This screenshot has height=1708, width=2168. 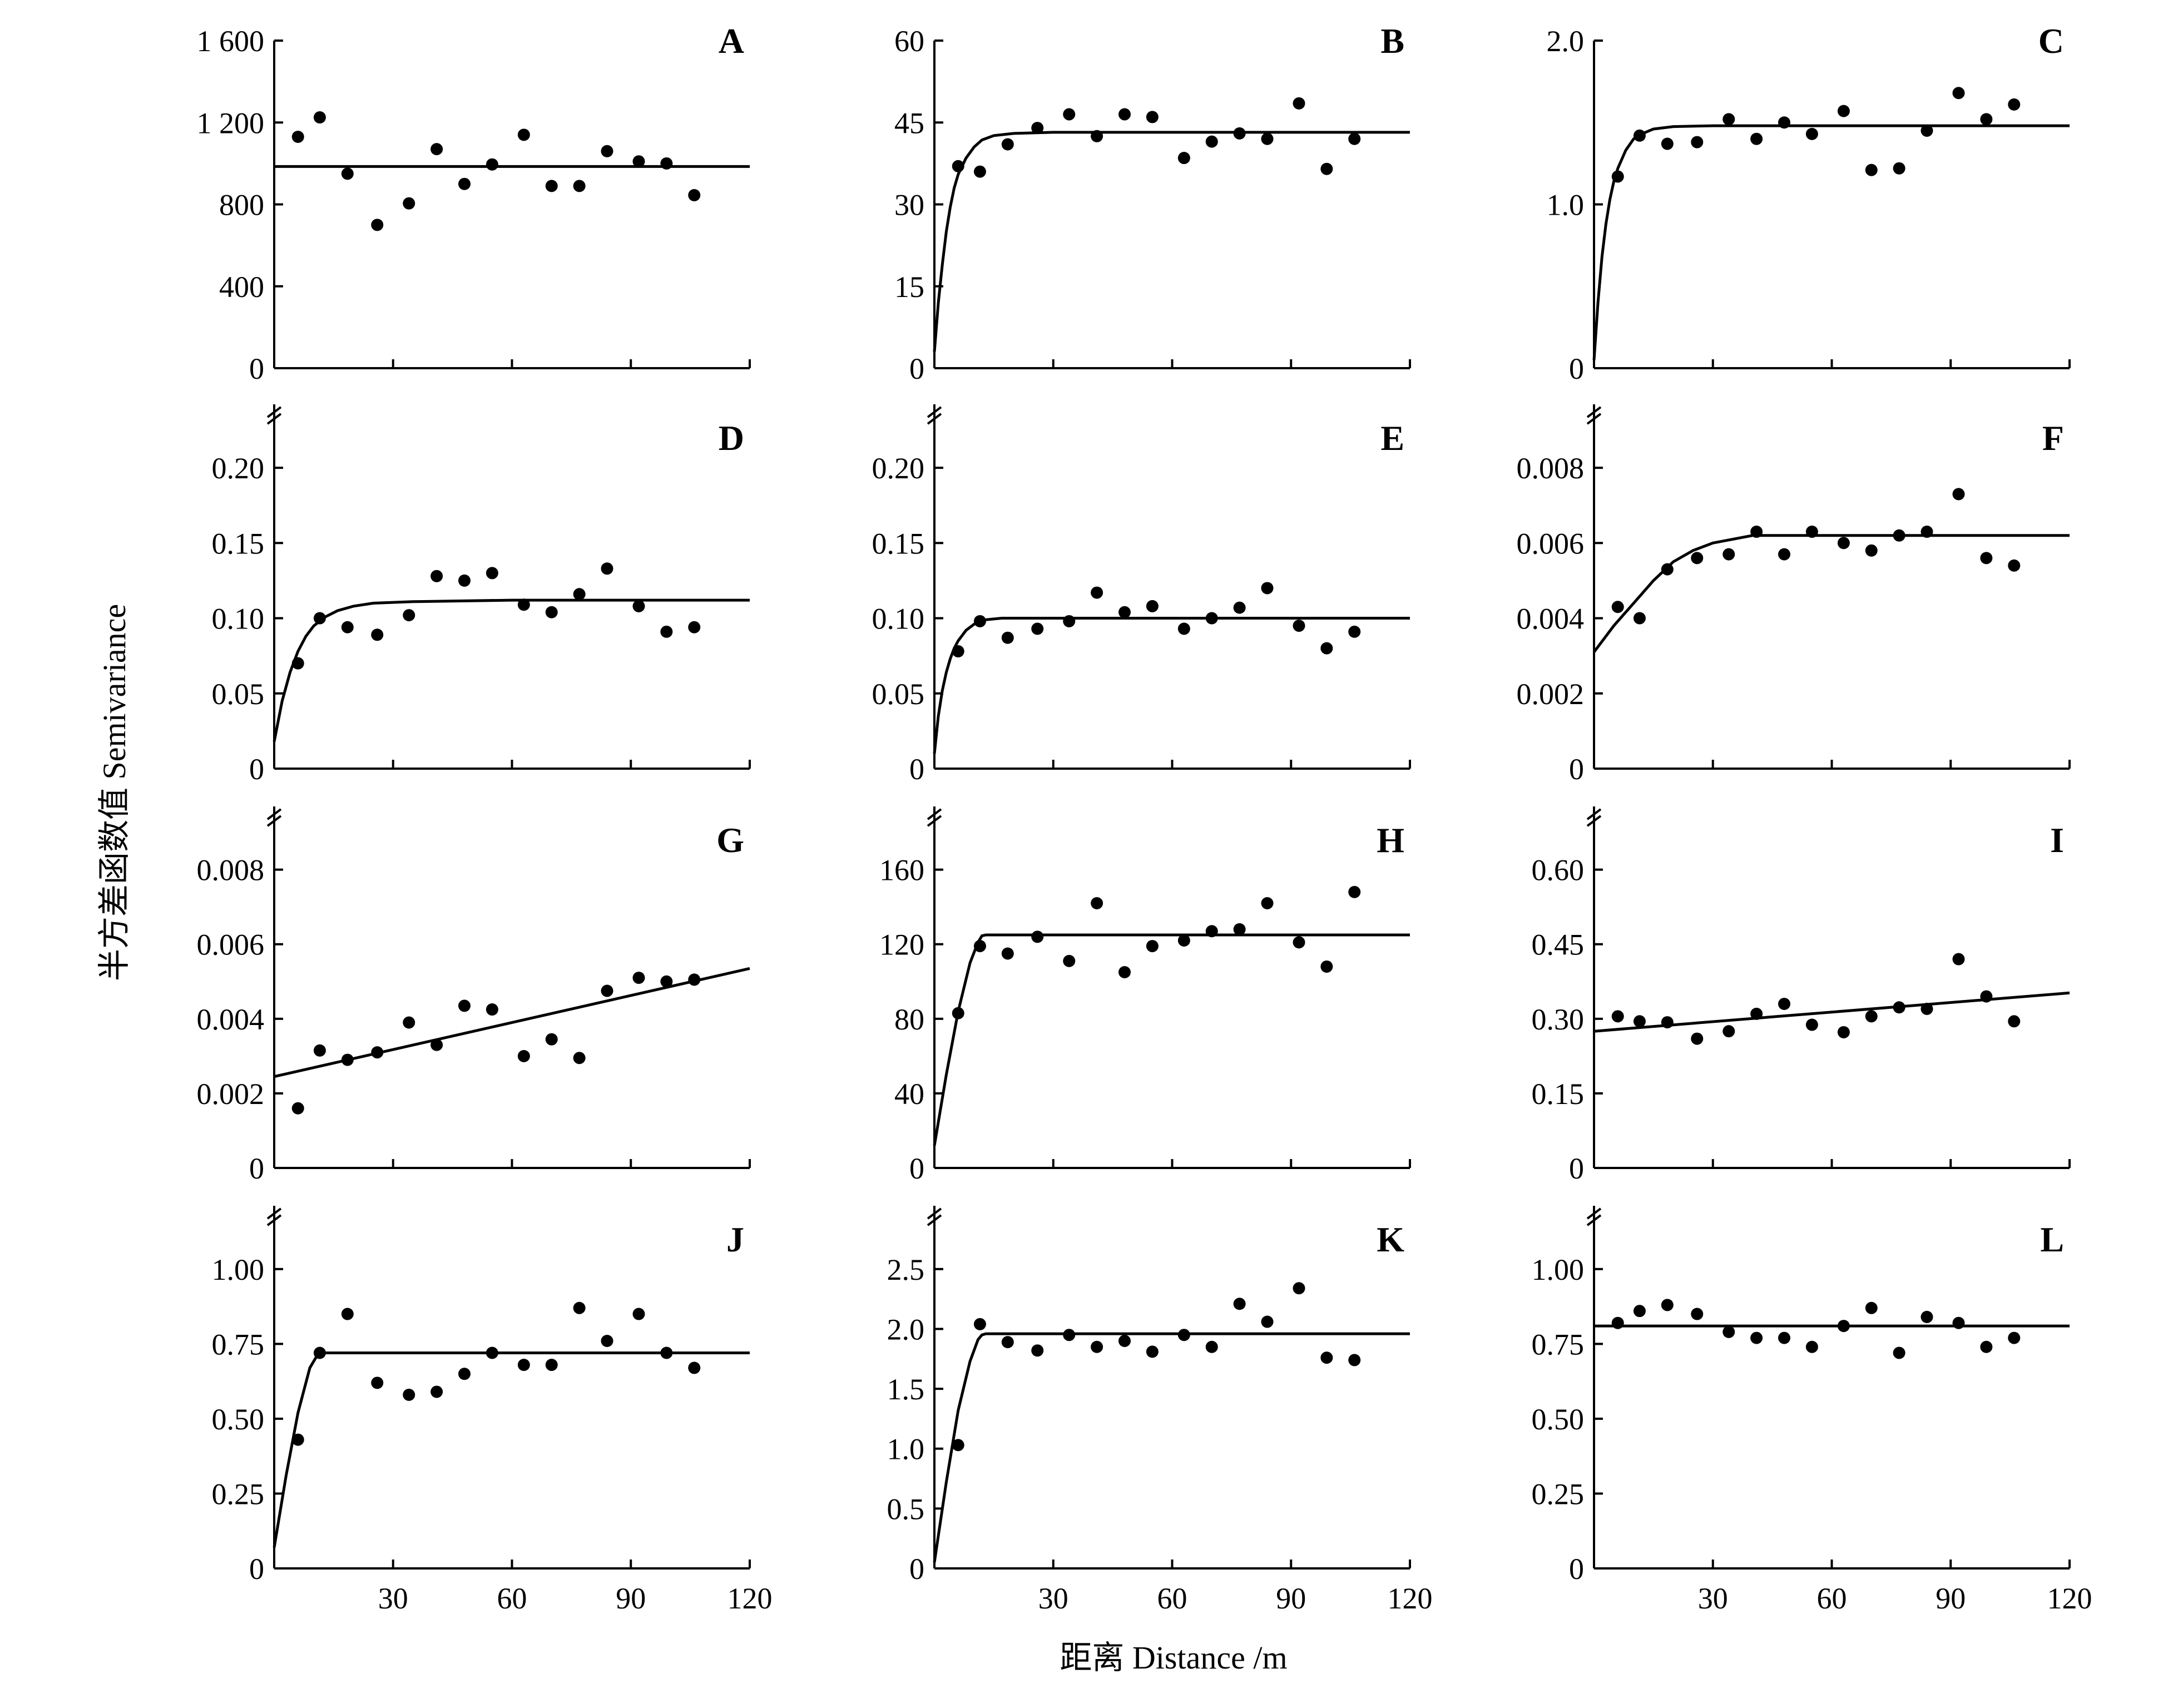 What do you see at coordinates (899, 694) in the screenshot?
I see `y-tick-label: 0.05` at bounding box center [899, 694].